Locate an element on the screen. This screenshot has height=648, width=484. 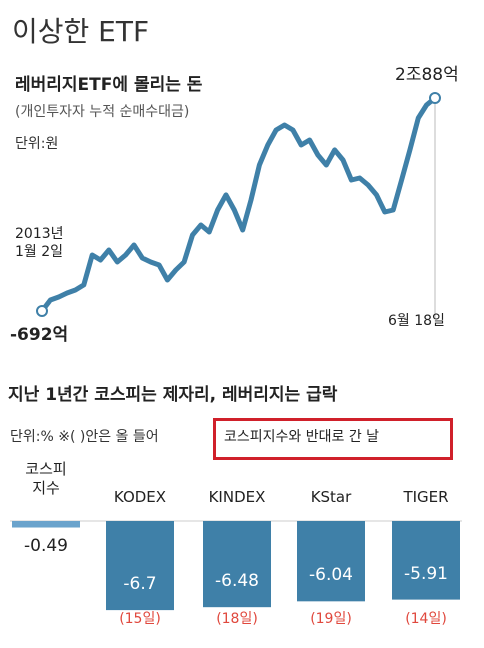
value-label: -5.91 is located at coordinates (426, 573).